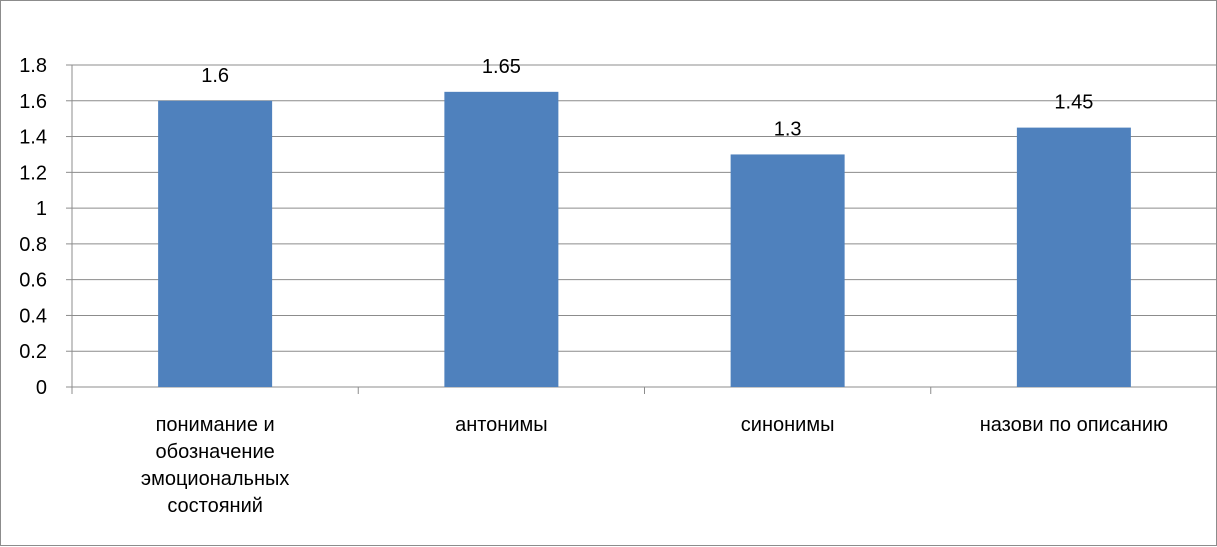 The height and width of the screenshot is (547, 1217). Describe the element at coordinates (33, 352) in the screenshot. I see `y-tick-label: 0.2` at that location.